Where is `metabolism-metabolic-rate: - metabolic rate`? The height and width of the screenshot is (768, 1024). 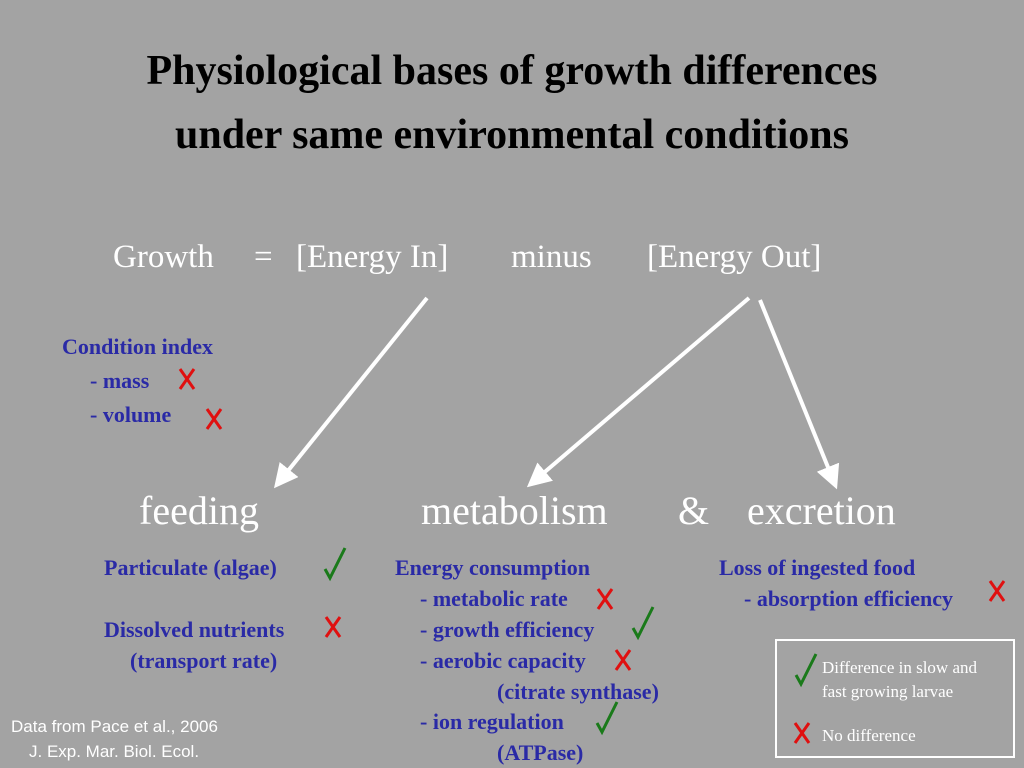 metabolism-metabolic-rate: - metabolic rate is located at coordinates (494, 598).